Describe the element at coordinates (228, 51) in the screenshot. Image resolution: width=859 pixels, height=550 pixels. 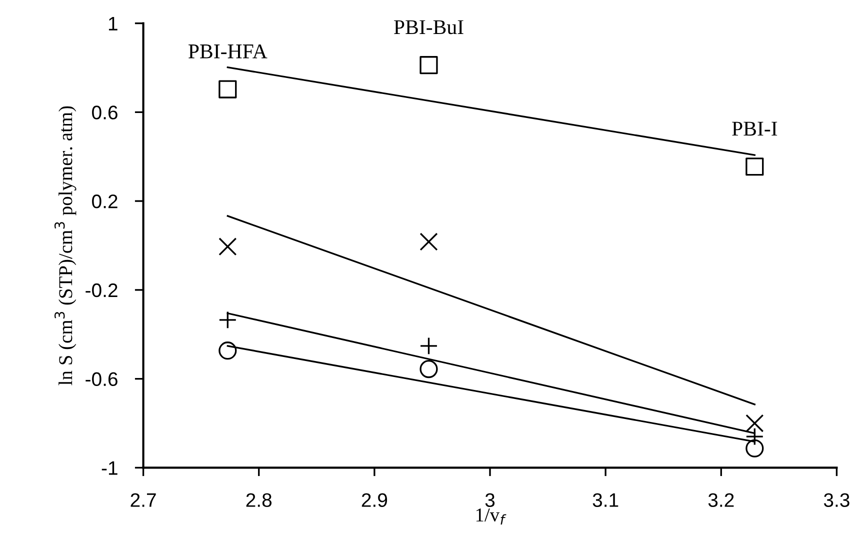
I see `annotation: PBI-HFA` at that location.